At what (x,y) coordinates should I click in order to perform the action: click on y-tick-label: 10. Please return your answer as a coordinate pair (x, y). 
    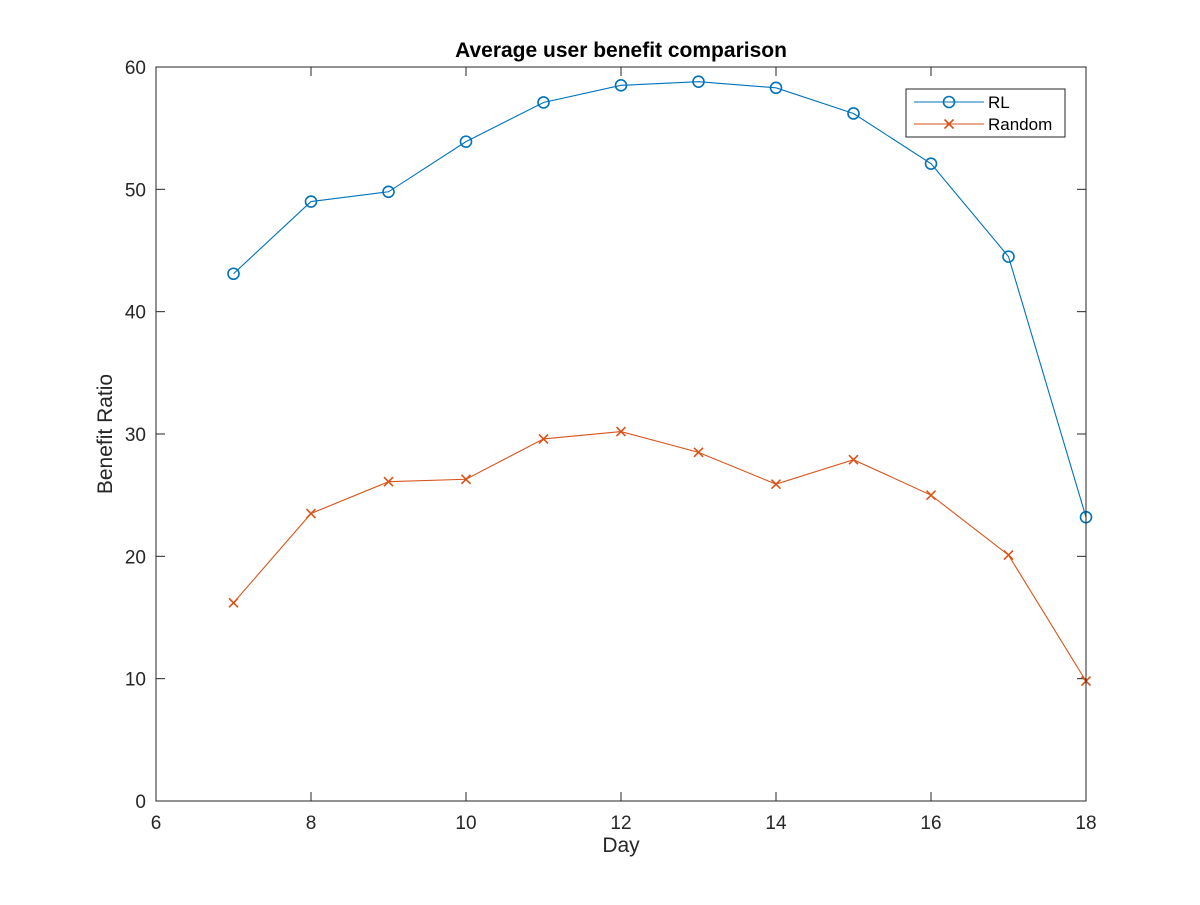
    Looking at the image, I should click on (135, 680).